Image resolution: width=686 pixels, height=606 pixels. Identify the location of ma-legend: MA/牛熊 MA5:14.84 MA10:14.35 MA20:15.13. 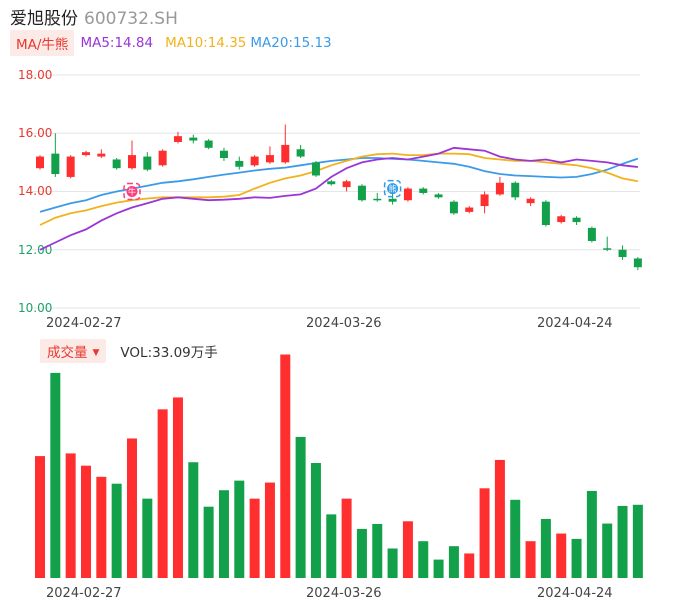
(171, 43).